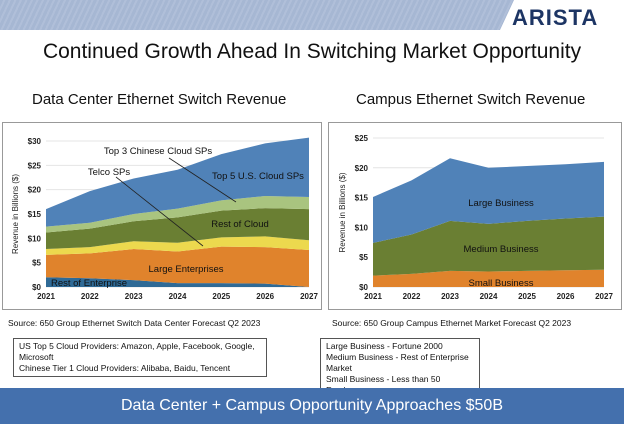 This screenshot has height=426, width=624. I want to click on dc-chart-title: Data Center Ethernet Switch Revenue, so click(159, 99).